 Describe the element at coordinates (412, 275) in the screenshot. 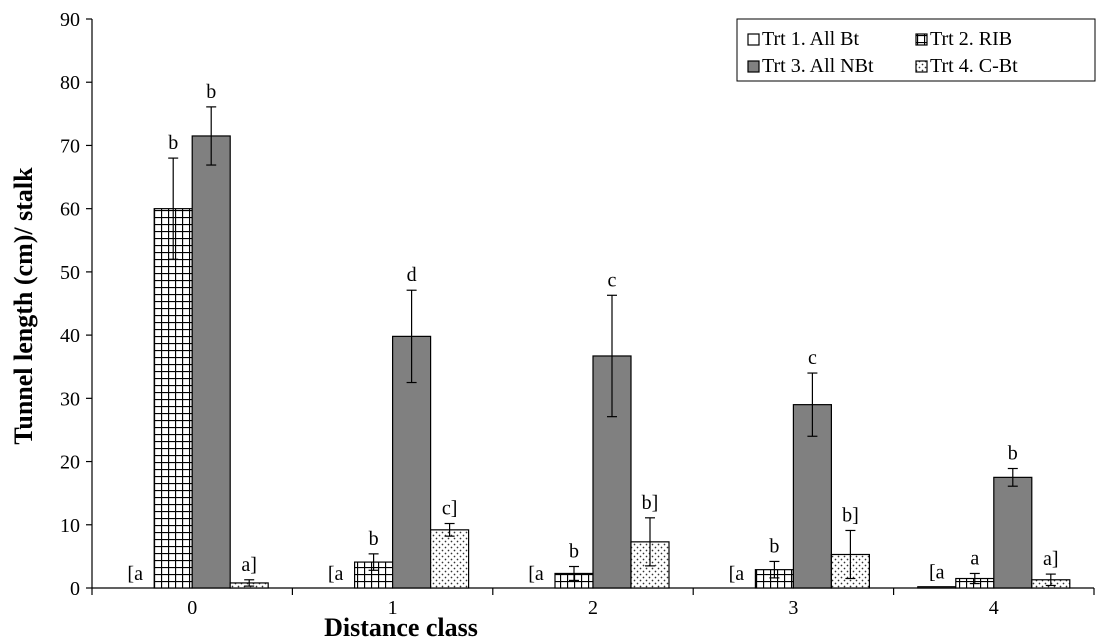

I see `significance-letter: d` at that location.